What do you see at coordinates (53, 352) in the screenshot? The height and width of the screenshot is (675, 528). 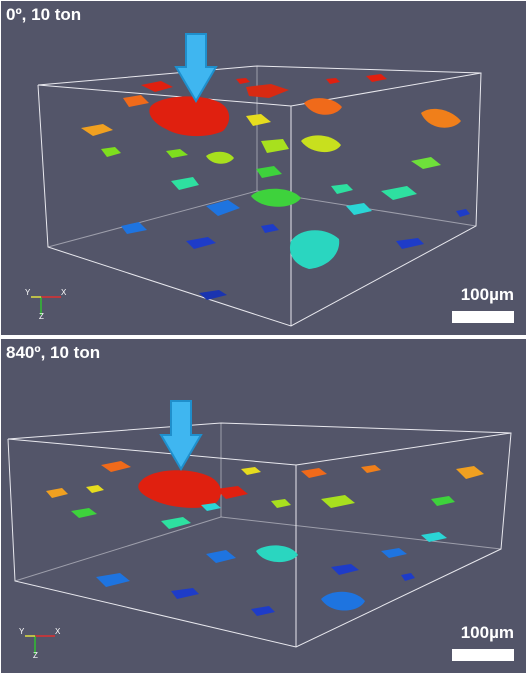 I see `panel-title: 840º, 10 ton` at bounding box center [53, 352].